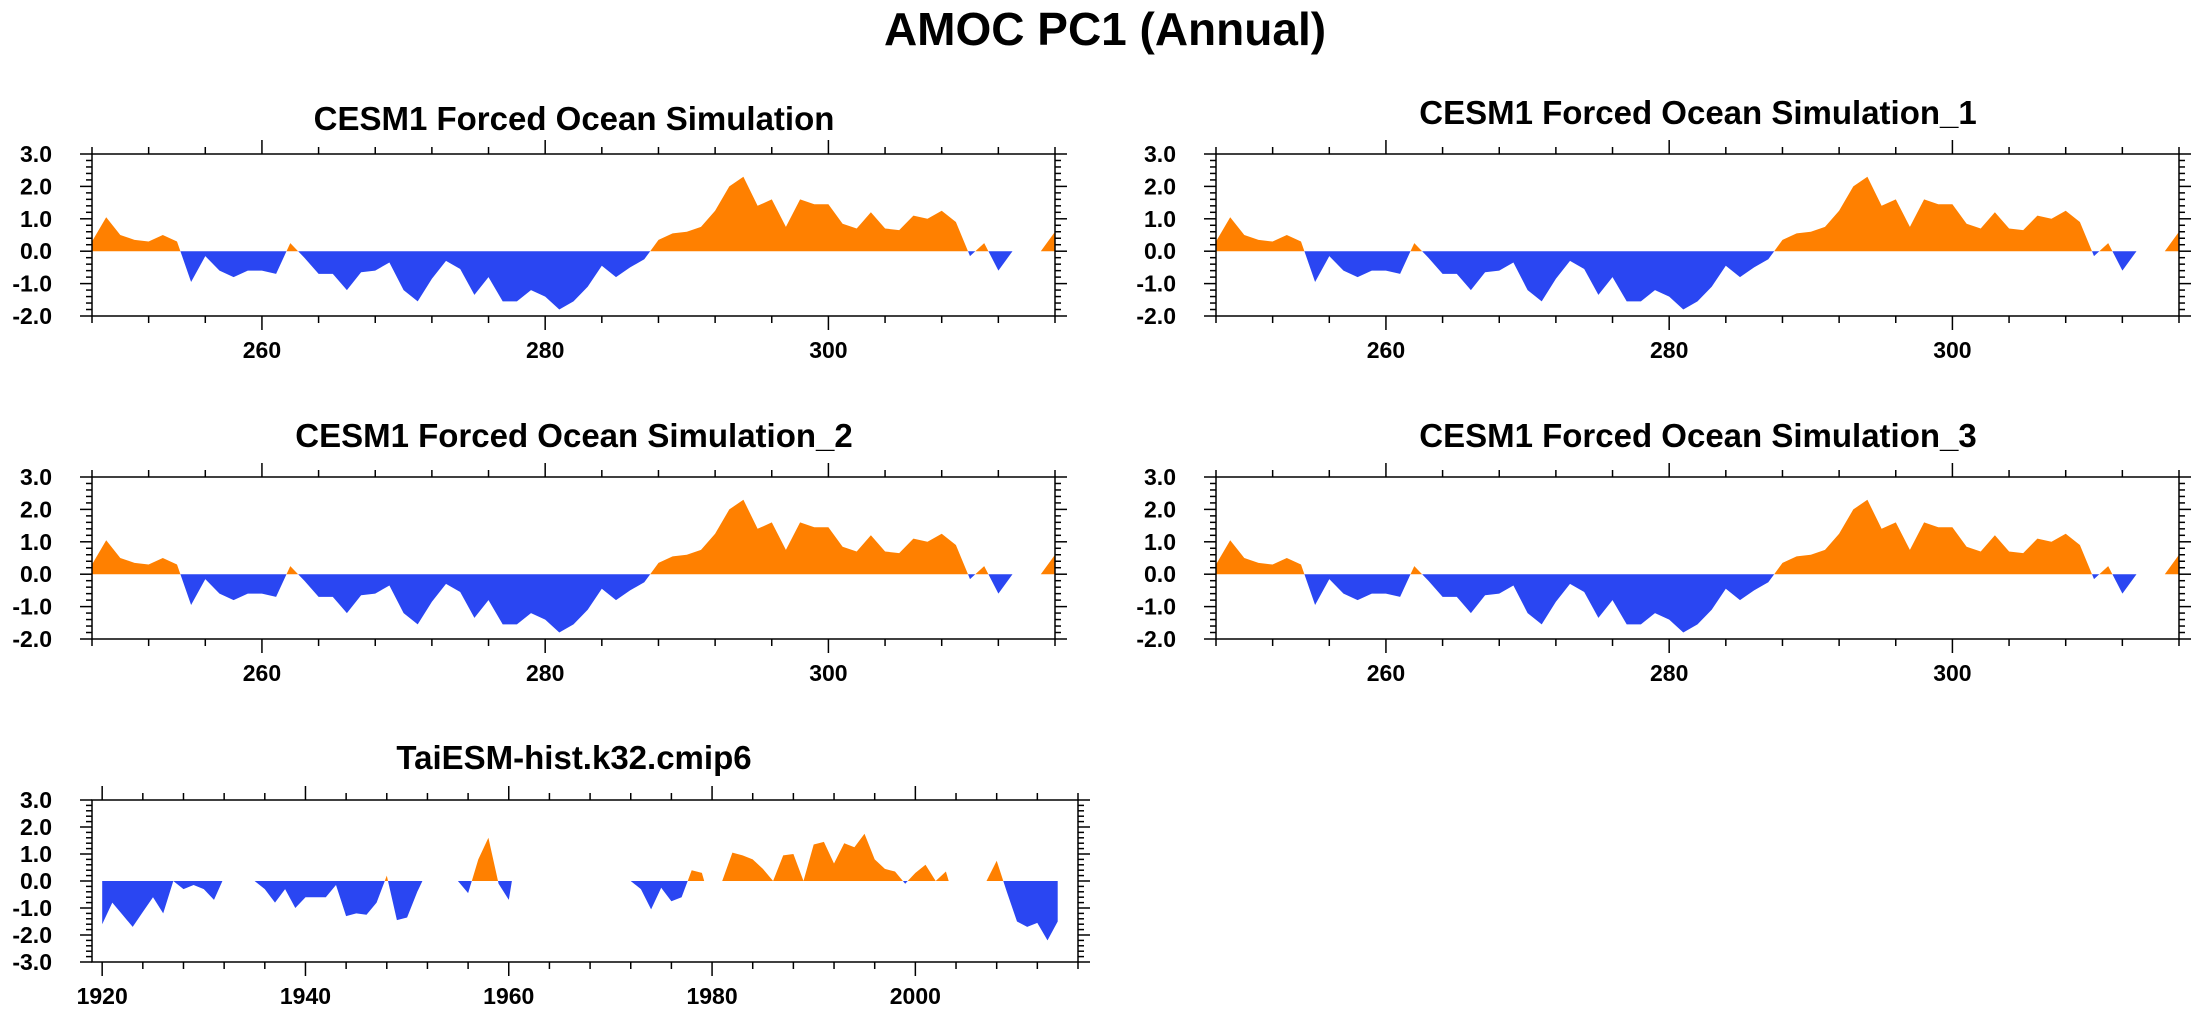 This screenshot has width=2210, height=1028. I want to click on panel-title: CESM1 Forced Ocean Simulation_2, so click(574, 435).